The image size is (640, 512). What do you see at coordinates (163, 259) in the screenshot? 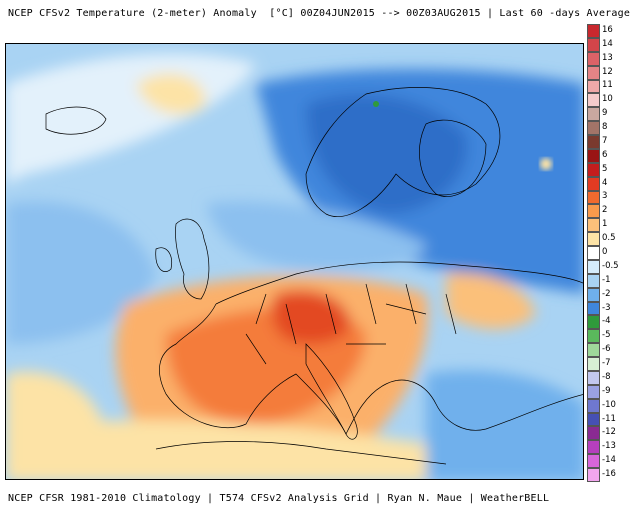
I see `ireland-outline` at bounding box center [163, 259].